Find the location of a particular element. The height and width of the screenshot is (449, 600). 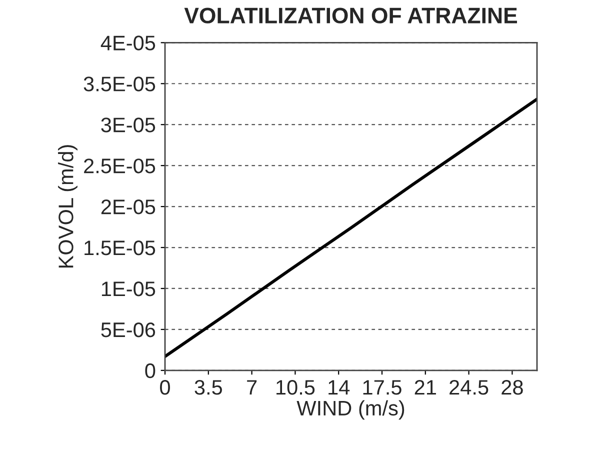

x-tick-label: 3.5 is located at coordinates (208, 387).